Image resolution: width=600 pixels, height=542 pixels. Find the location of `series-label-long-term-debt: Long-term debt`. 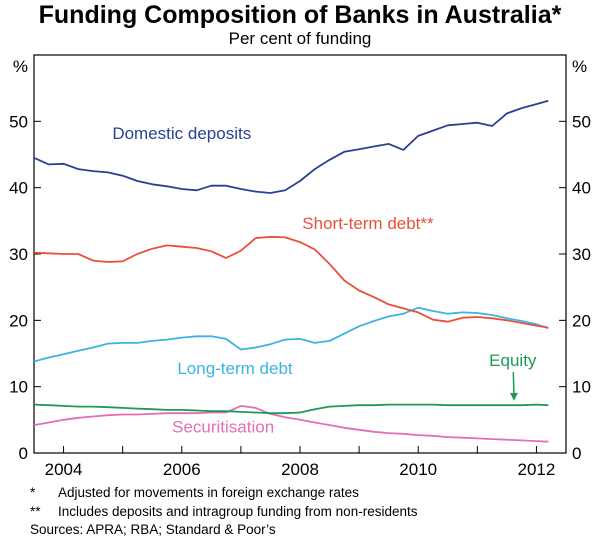

series-label-long-term-debt: Long-term debt is located at coordinates (235, 368).